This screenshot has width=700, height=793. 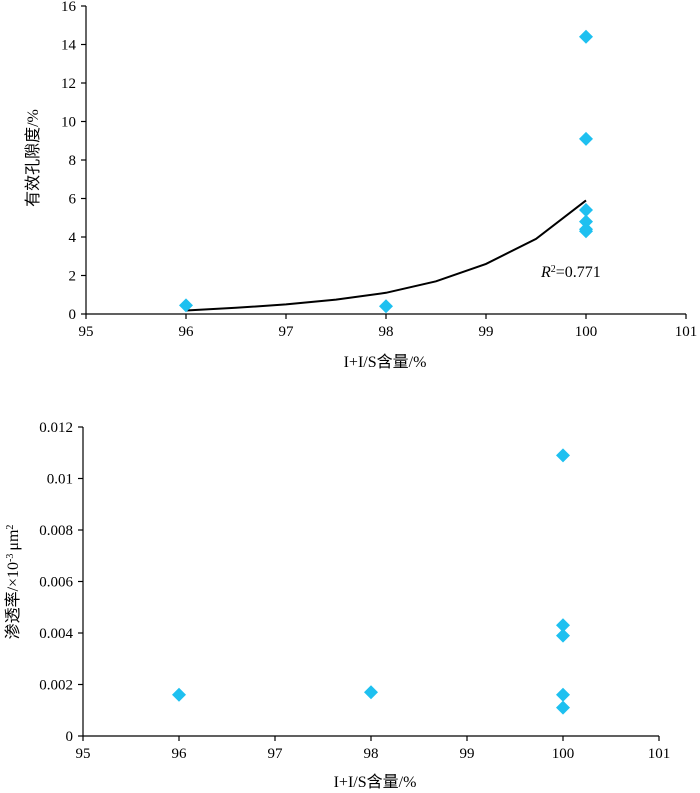 I want to click on r-squared-exponent: 2, so click(x=553, y=269).